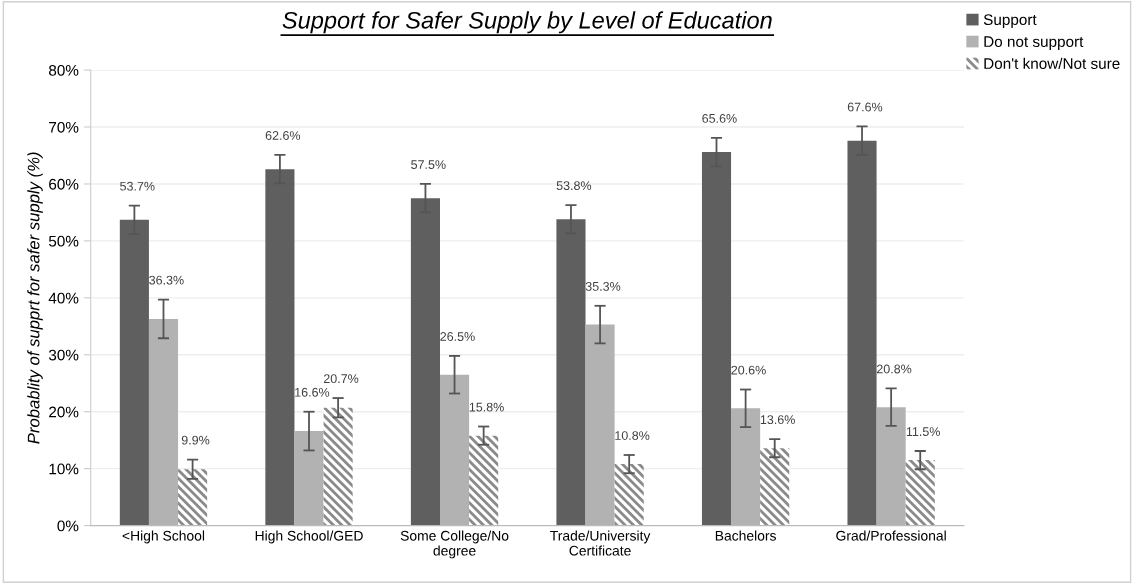  I want to click on data-label: 10.8%, so click(632, 435).